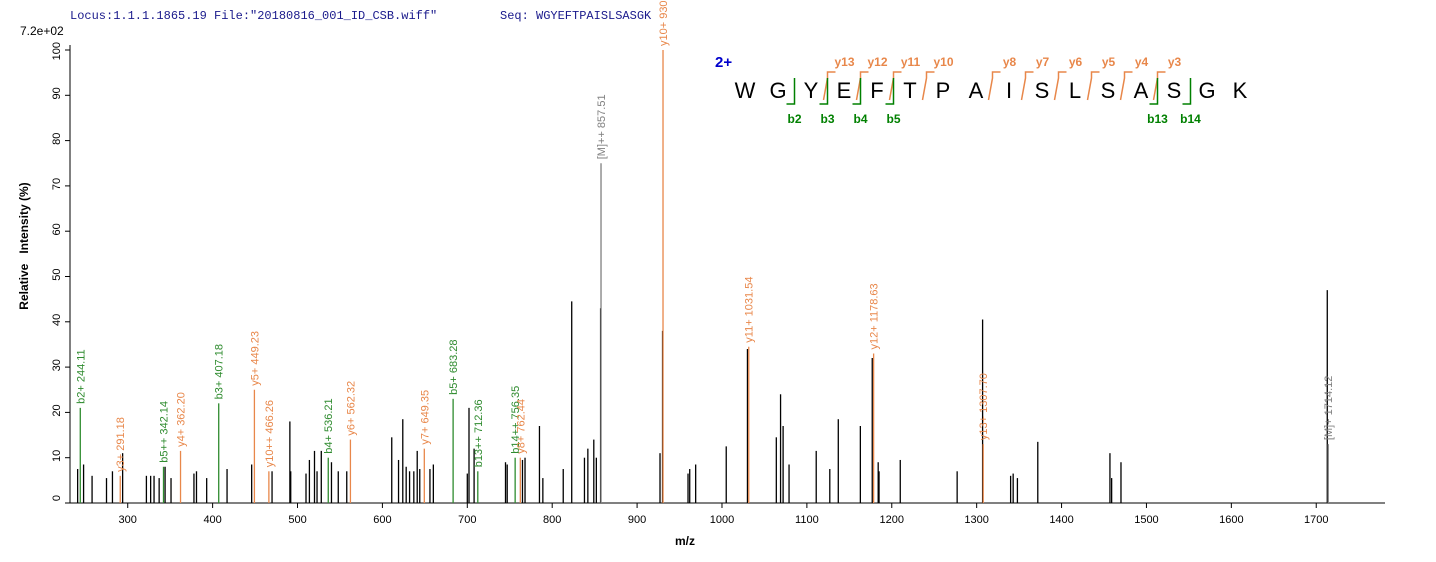 This screenshot has height=562, width=1436. I want to click on peak-label: y10++ 466.26, so click(270, 433).